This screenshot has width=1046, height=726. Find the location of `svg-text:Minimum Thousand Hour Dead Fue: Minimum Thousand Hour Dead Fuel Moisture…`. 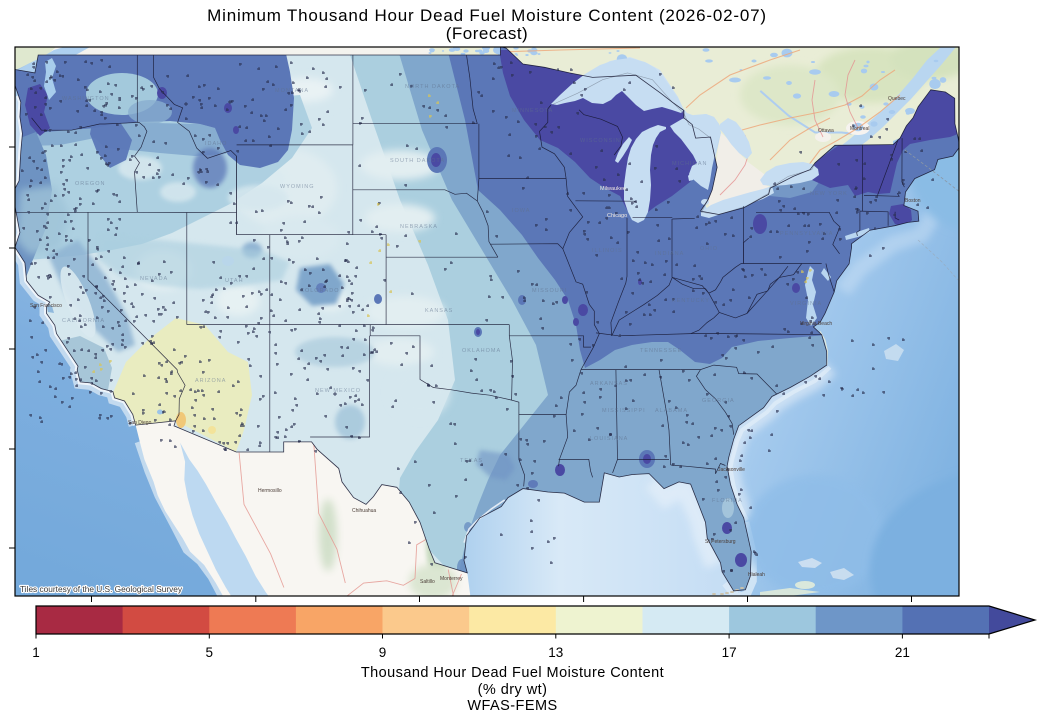

svg-text:Minimum Thousand Hour Dead Fue: Minimum Thousand Hour Dead Fuel Moisture… is located at coordinates (487, 15).